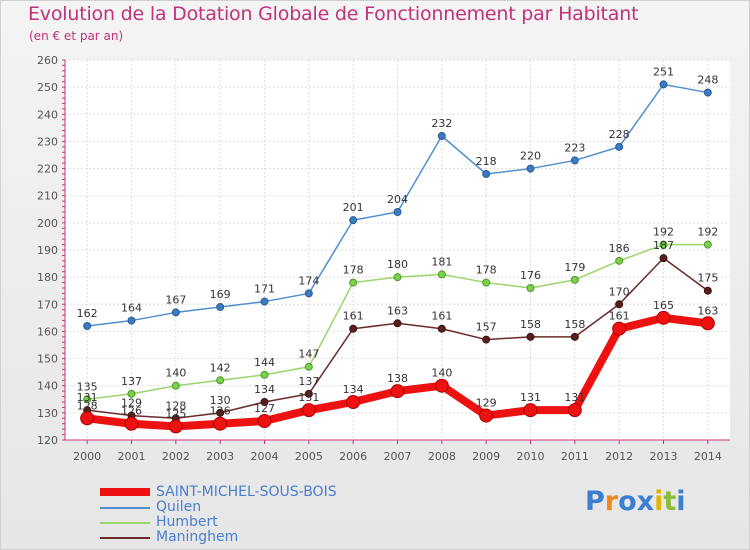  I want to click on data-label-saint-michel-sous-bois: 161, so click(619, 316).